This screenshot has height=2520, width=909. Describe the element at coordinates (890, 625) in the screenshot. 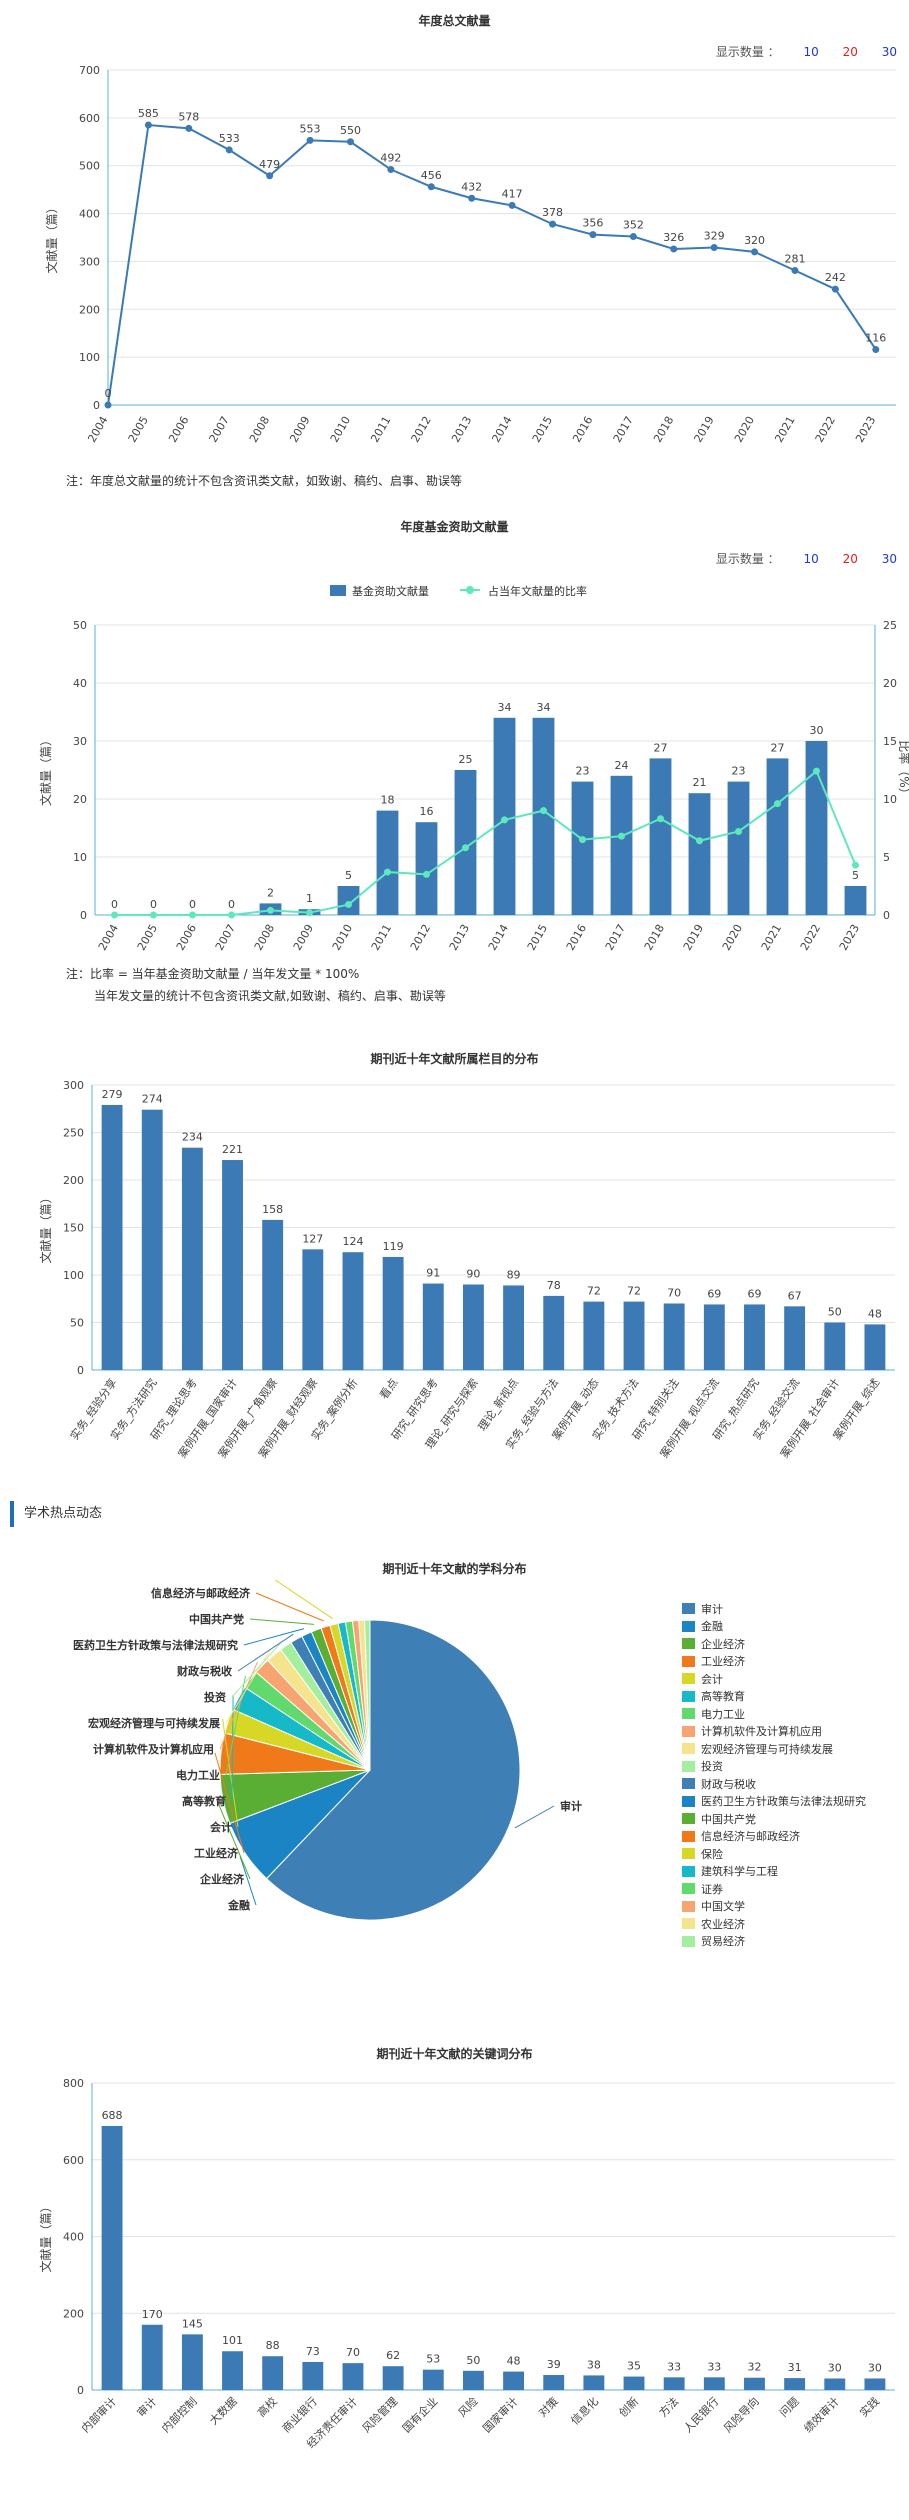

I see `y2-tick-label: 25` at that location.